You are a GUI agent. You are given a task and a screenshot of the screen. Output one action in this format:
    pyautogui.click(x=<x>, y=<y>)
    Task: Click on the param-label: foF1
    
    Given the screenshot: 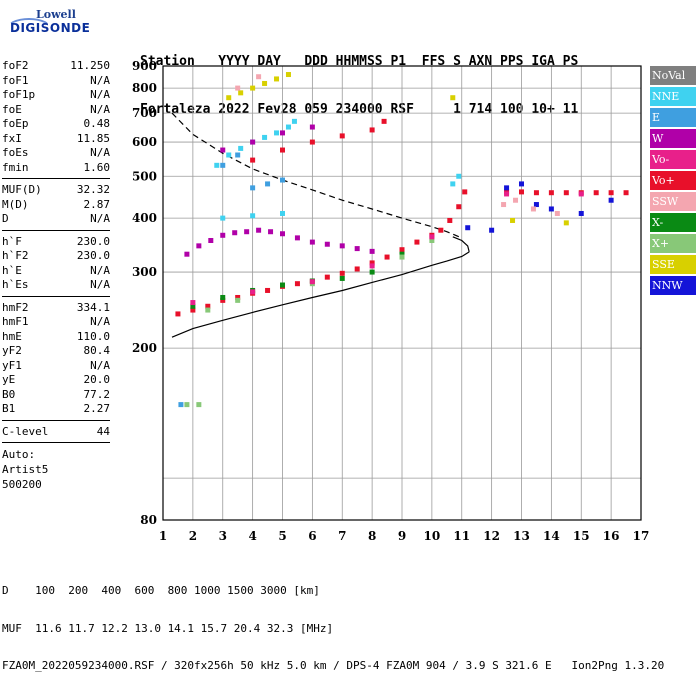 What is the action you would take?
    pyautogui.click(x=15, y=80)
    